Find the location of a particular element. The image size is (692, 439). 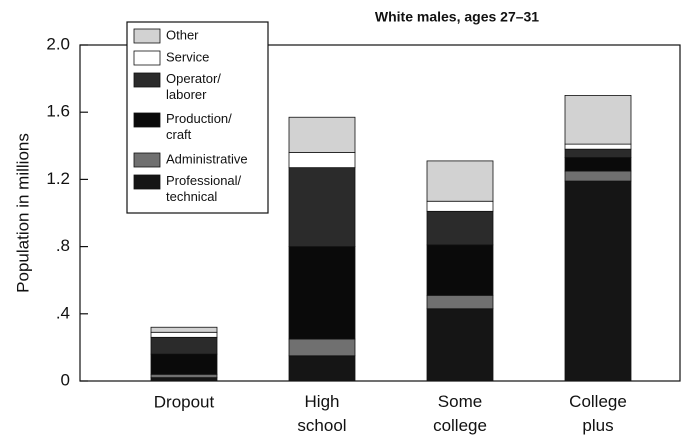

legend-label: Administrative is located at coordinates (207, 158).